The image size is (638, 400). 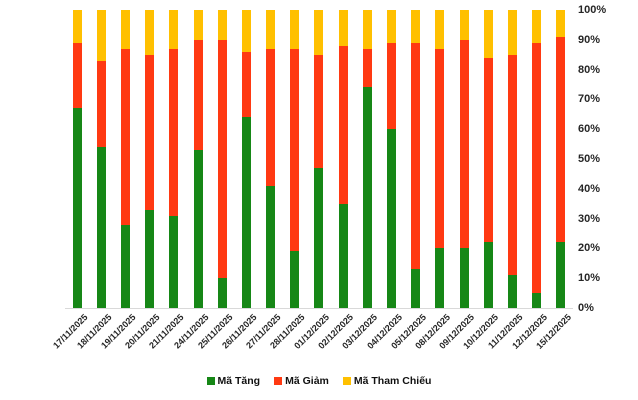 I want to click on stacked-bar-20-11-2025, so click(x=150, y=159).